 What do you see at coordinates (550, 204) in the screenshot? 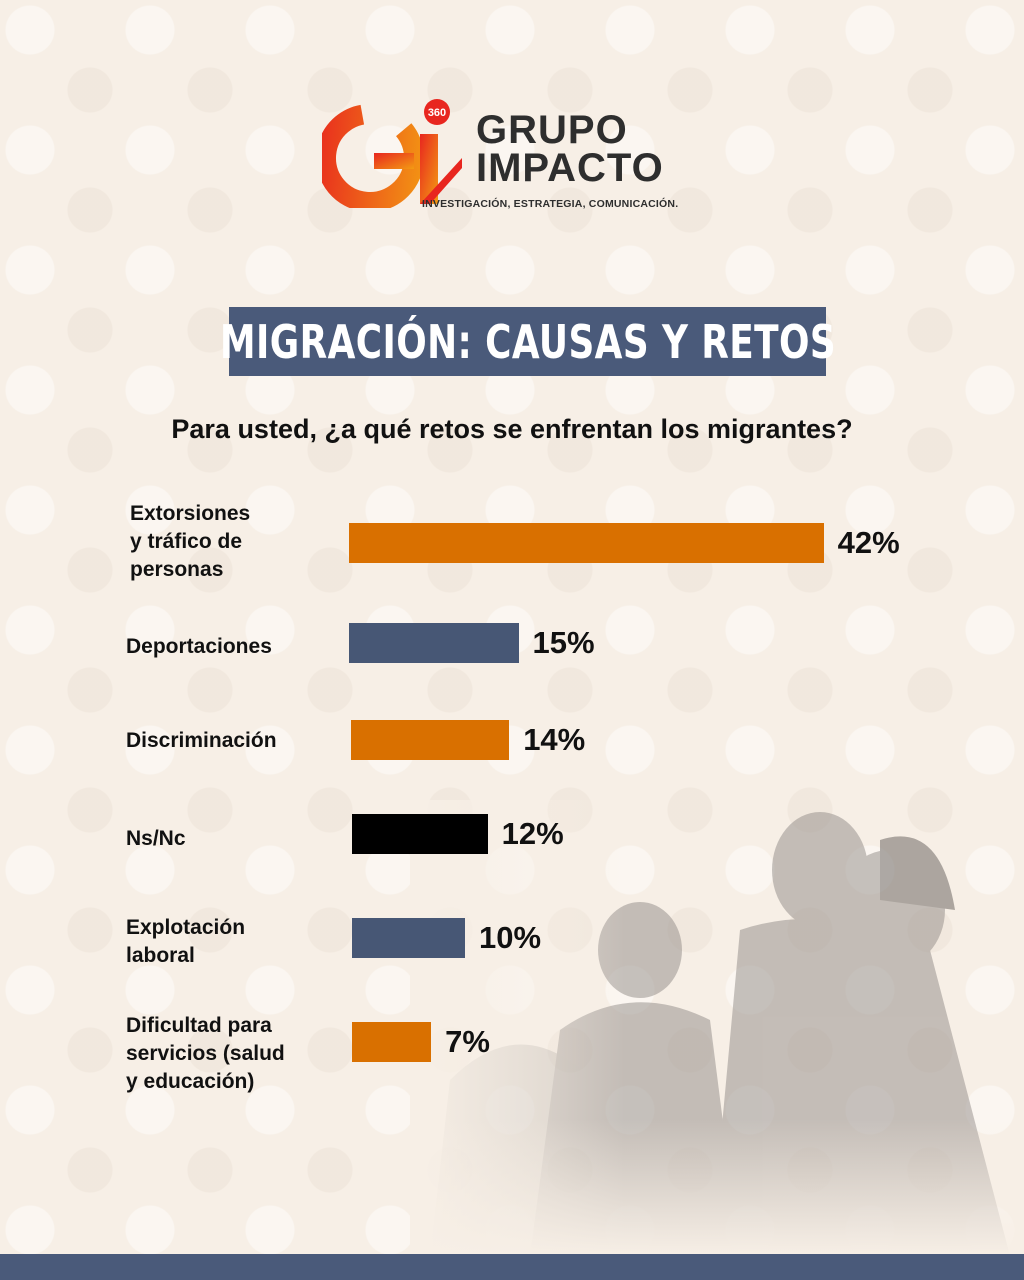
I see `brand-tagline: INVESTIGACIÓN, ESTRATEGIA, COMUNICACIÓN.` at bounding box center [550, 204].